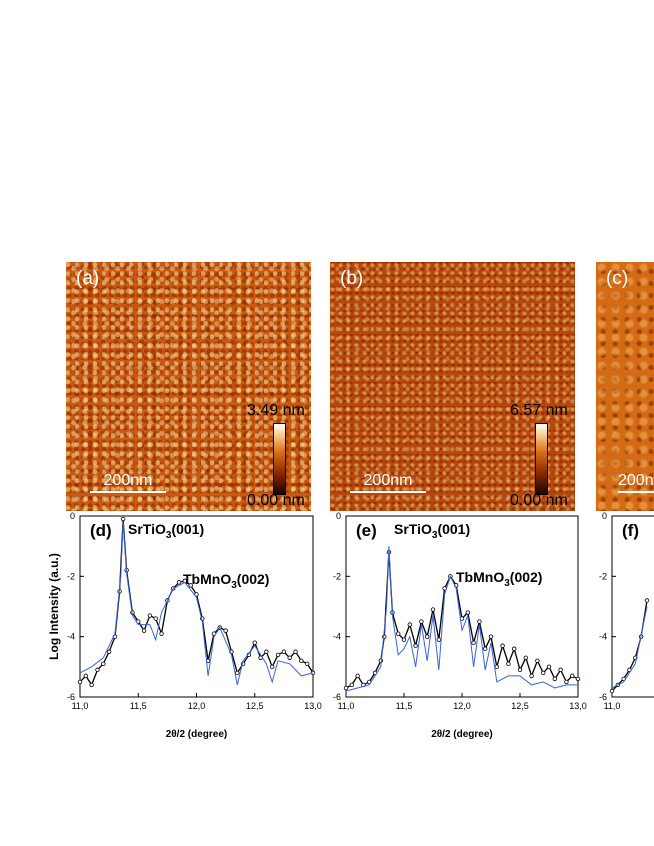  I want to click on colorbar-min-b: 0.00 nm, so click(539, 500).